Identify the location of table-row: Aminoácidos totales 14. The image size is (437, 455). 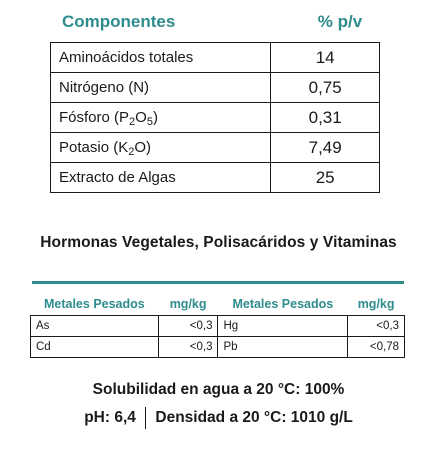
(214, 57).